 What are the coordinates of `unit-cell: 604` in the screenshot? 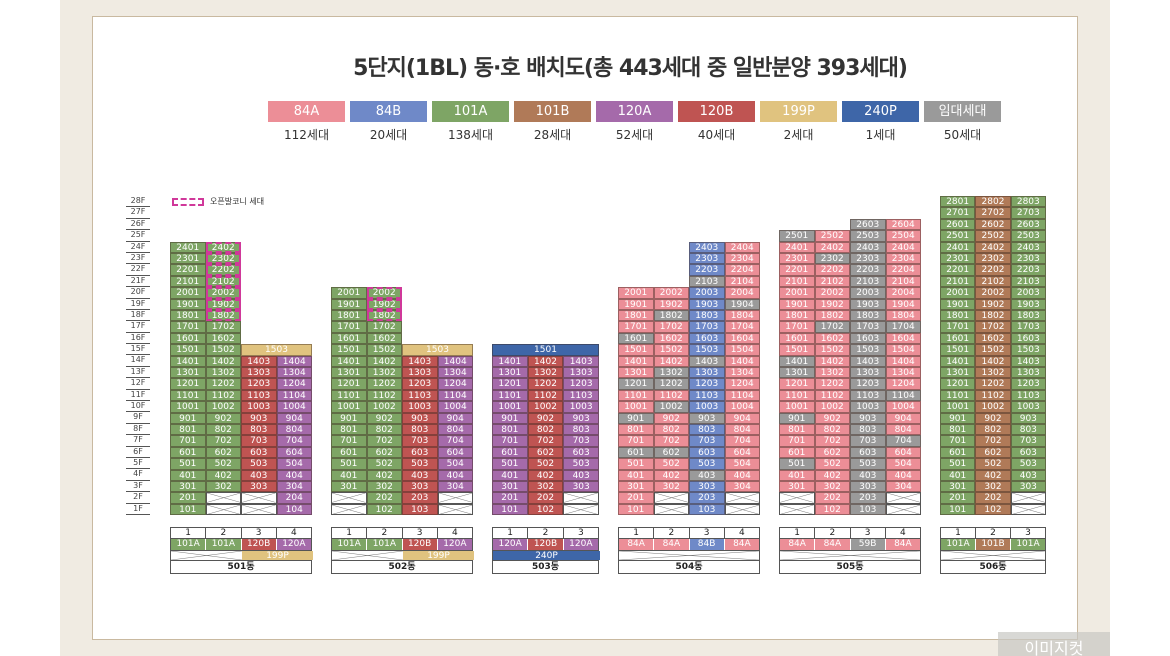 It's located at (294, 452).